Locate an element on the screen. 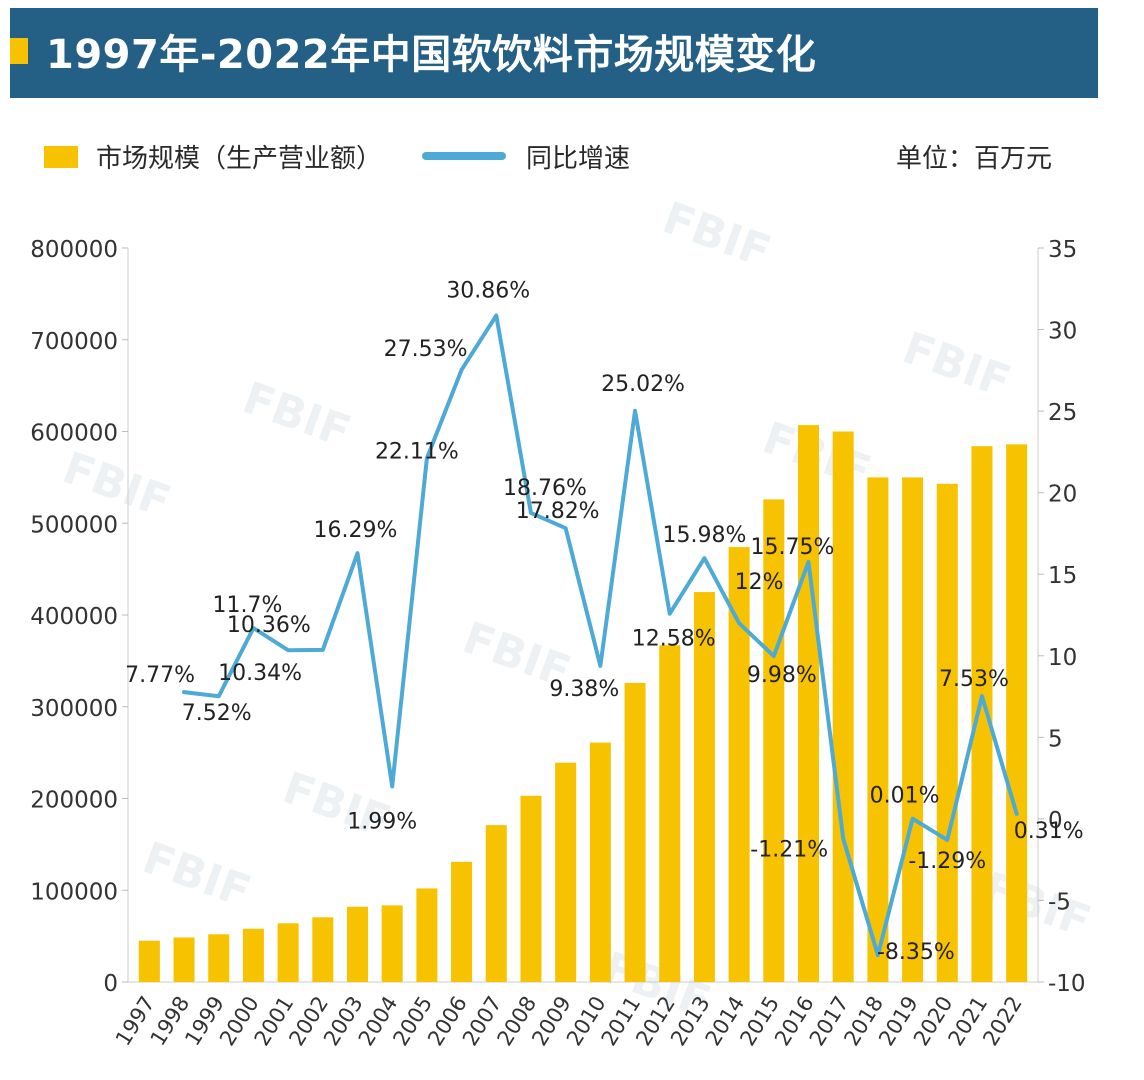  bar-2022 is located at coordinates (1017, 713).